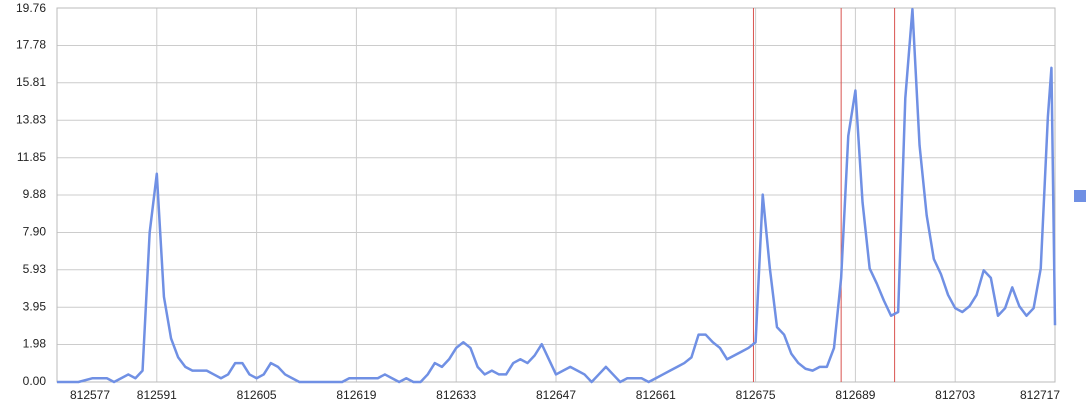  Describe the element at coordinates (35, 269) in the screenshot. I see `y-tick-label: 5.93` at that location.